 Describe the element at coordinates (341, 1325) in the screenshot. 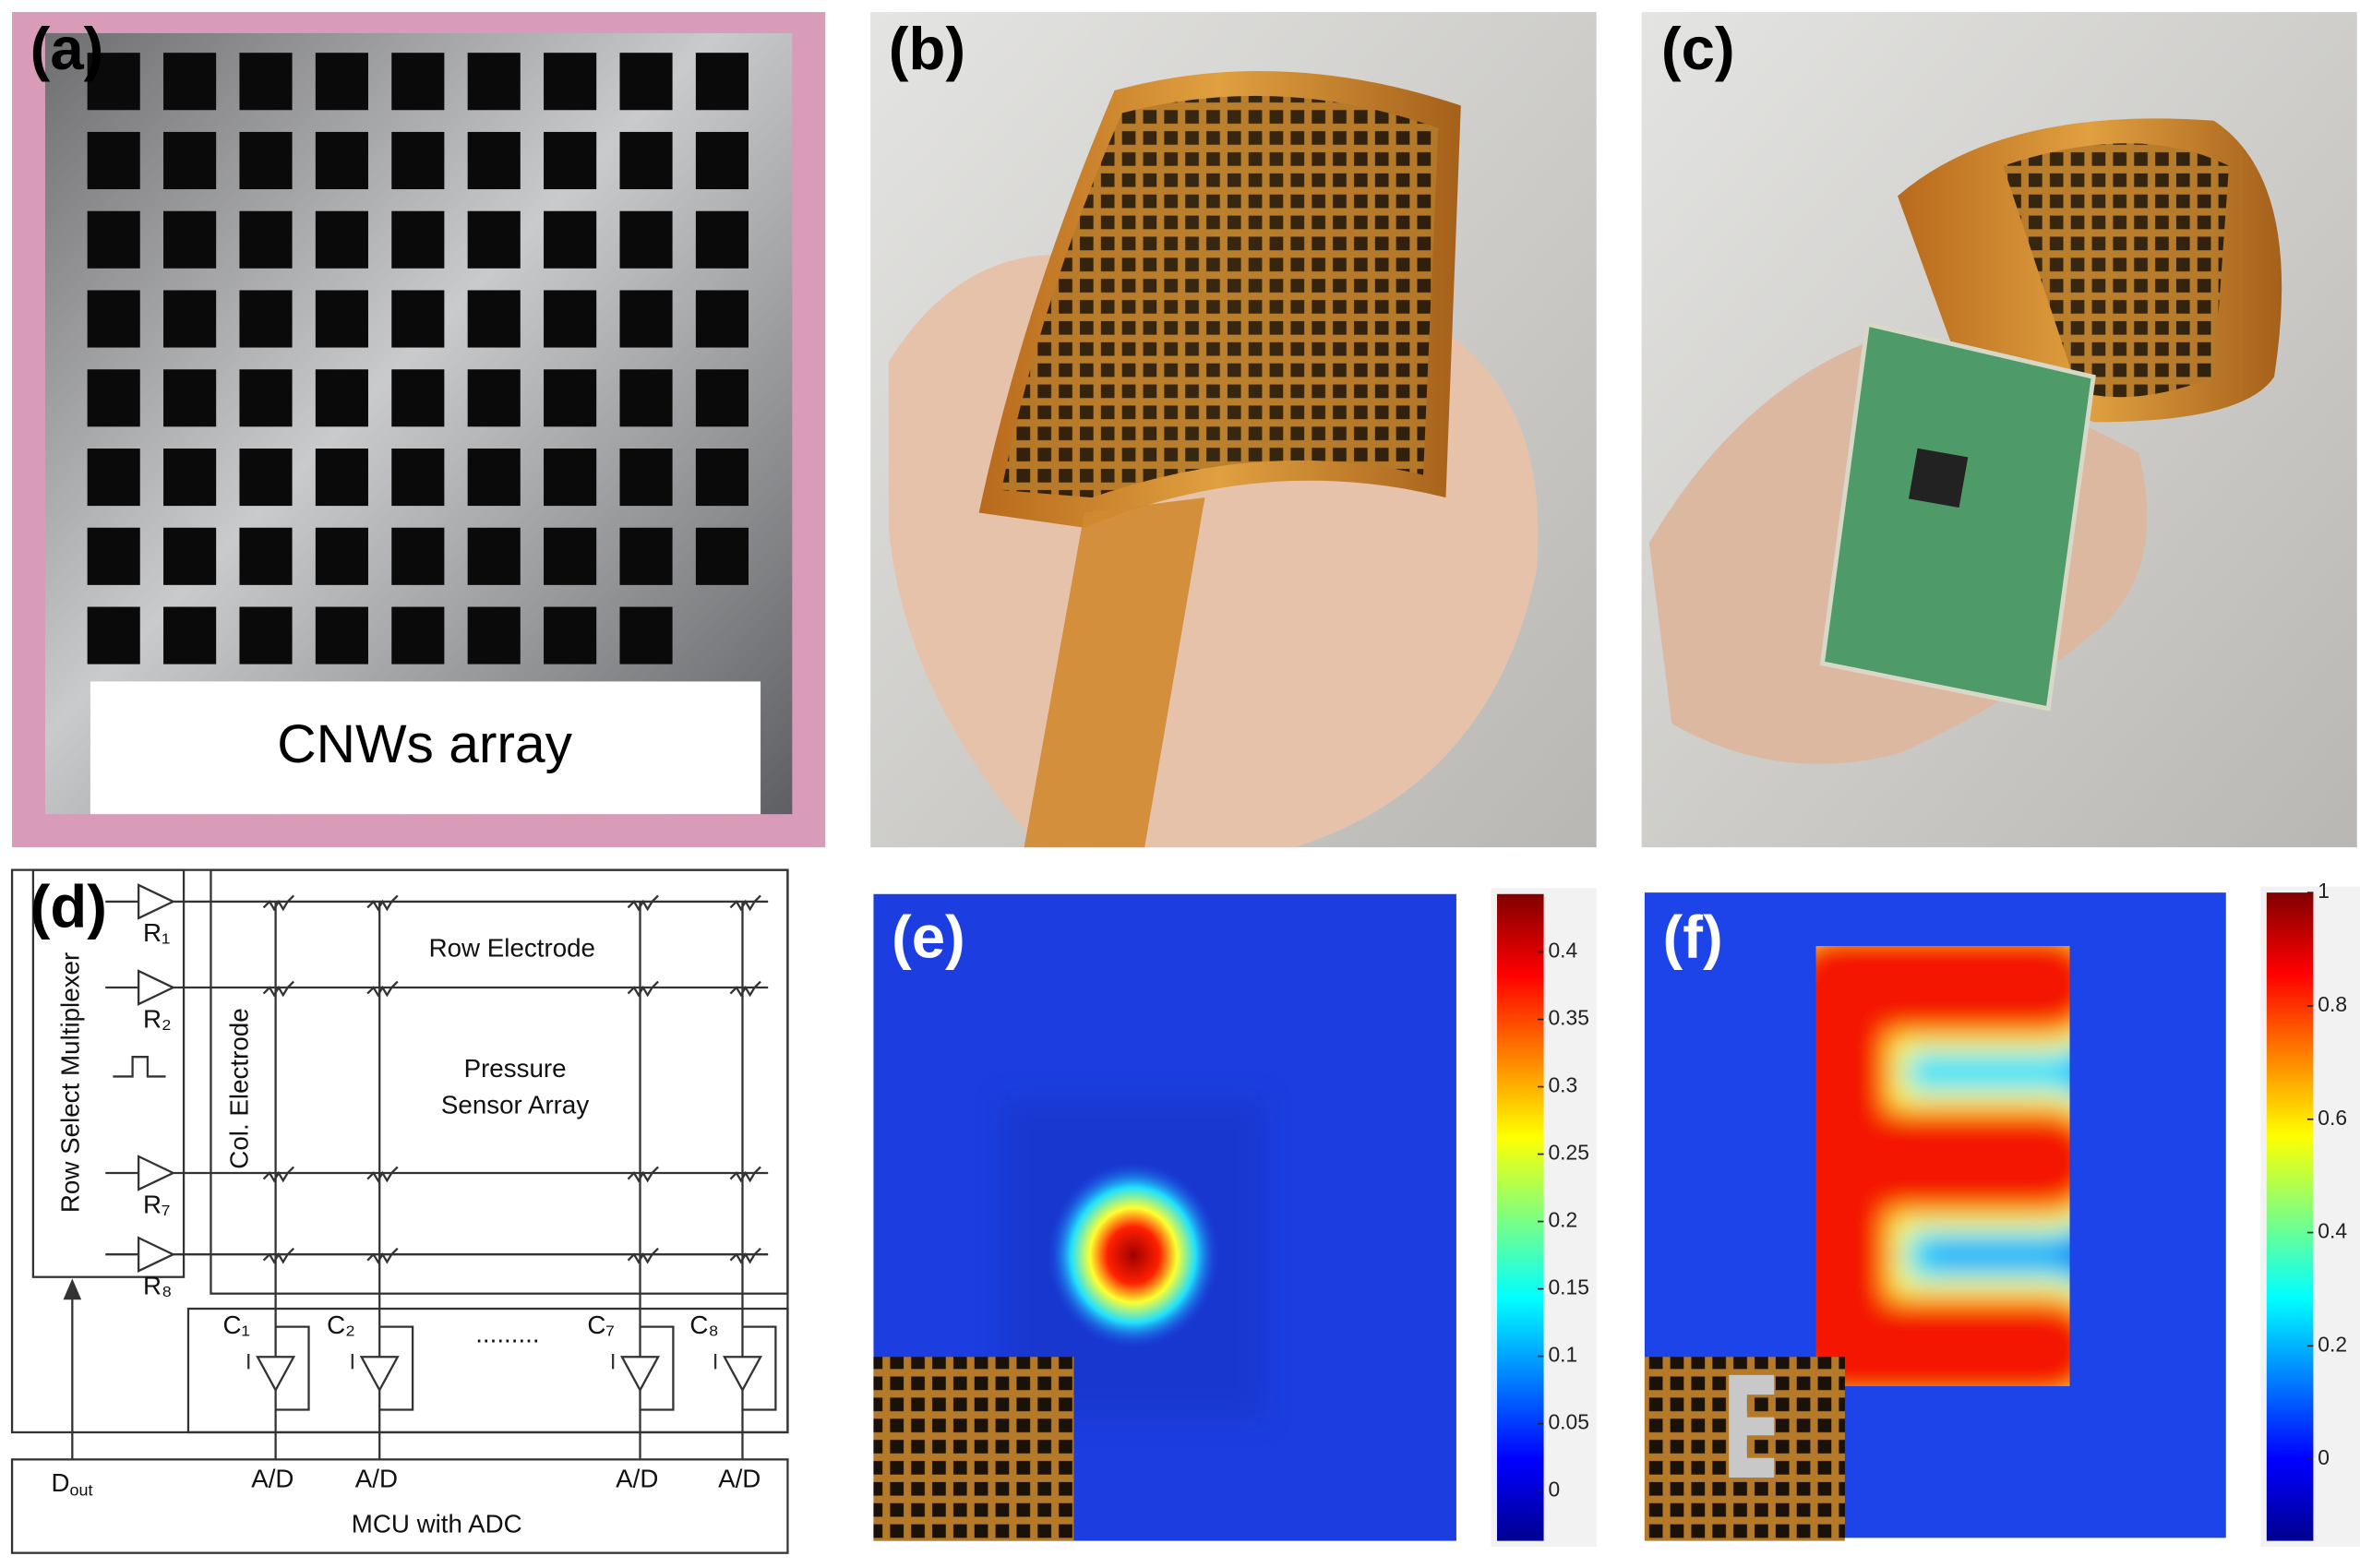

I see `column-label: C₂` at that location.